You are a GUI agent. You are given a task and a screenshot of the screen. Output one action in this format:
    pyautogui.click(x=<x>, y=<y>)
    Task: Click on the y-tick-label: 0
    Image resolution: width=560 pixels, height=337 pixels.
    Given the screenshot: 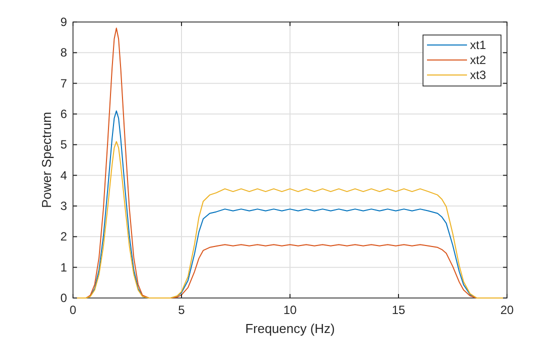 What is the action you would take?
    pyautogui.click(x=64, y=298)
    